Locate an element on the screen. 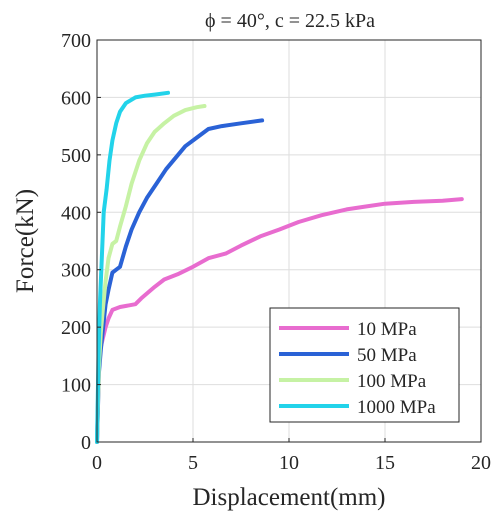 This screenshot has height=519, width=496. x-tick-label: 20 is located at coordinates (481, 463).